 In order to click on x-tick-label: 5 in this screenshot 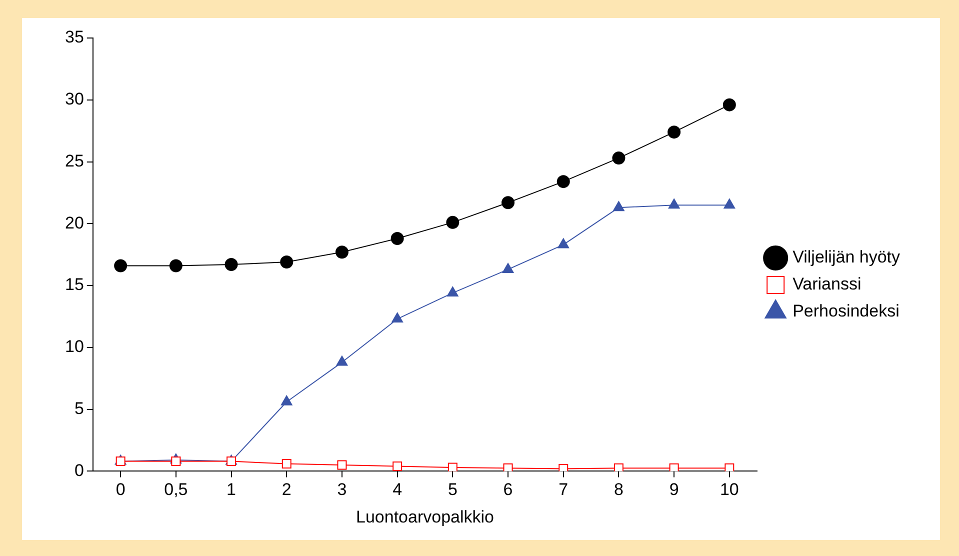, I will do `click(453, 490)`.